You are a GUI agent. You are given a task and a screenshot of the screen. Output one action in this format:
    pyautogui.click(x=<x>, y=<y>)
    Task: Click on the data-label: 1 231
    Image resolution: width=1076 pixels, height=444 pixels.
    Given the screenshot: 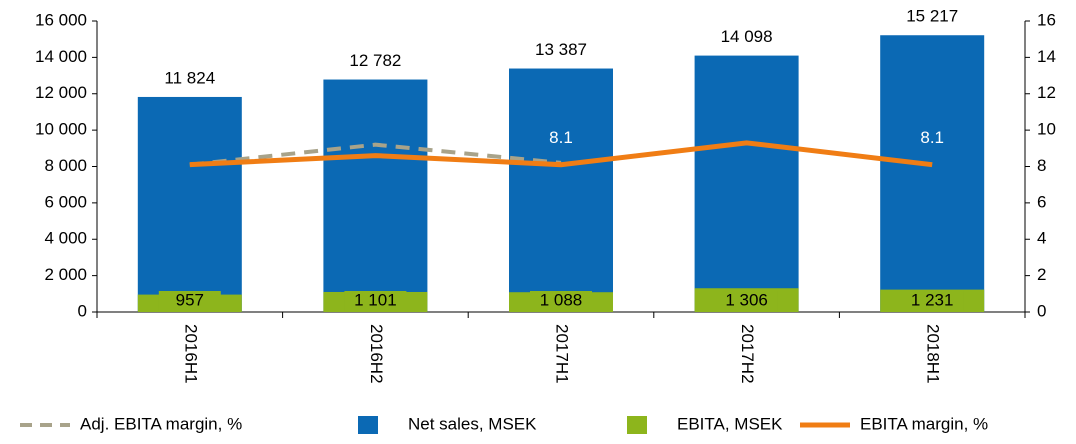 What is the action you would take?
    pyautogui.click(x=932, y=299)
    